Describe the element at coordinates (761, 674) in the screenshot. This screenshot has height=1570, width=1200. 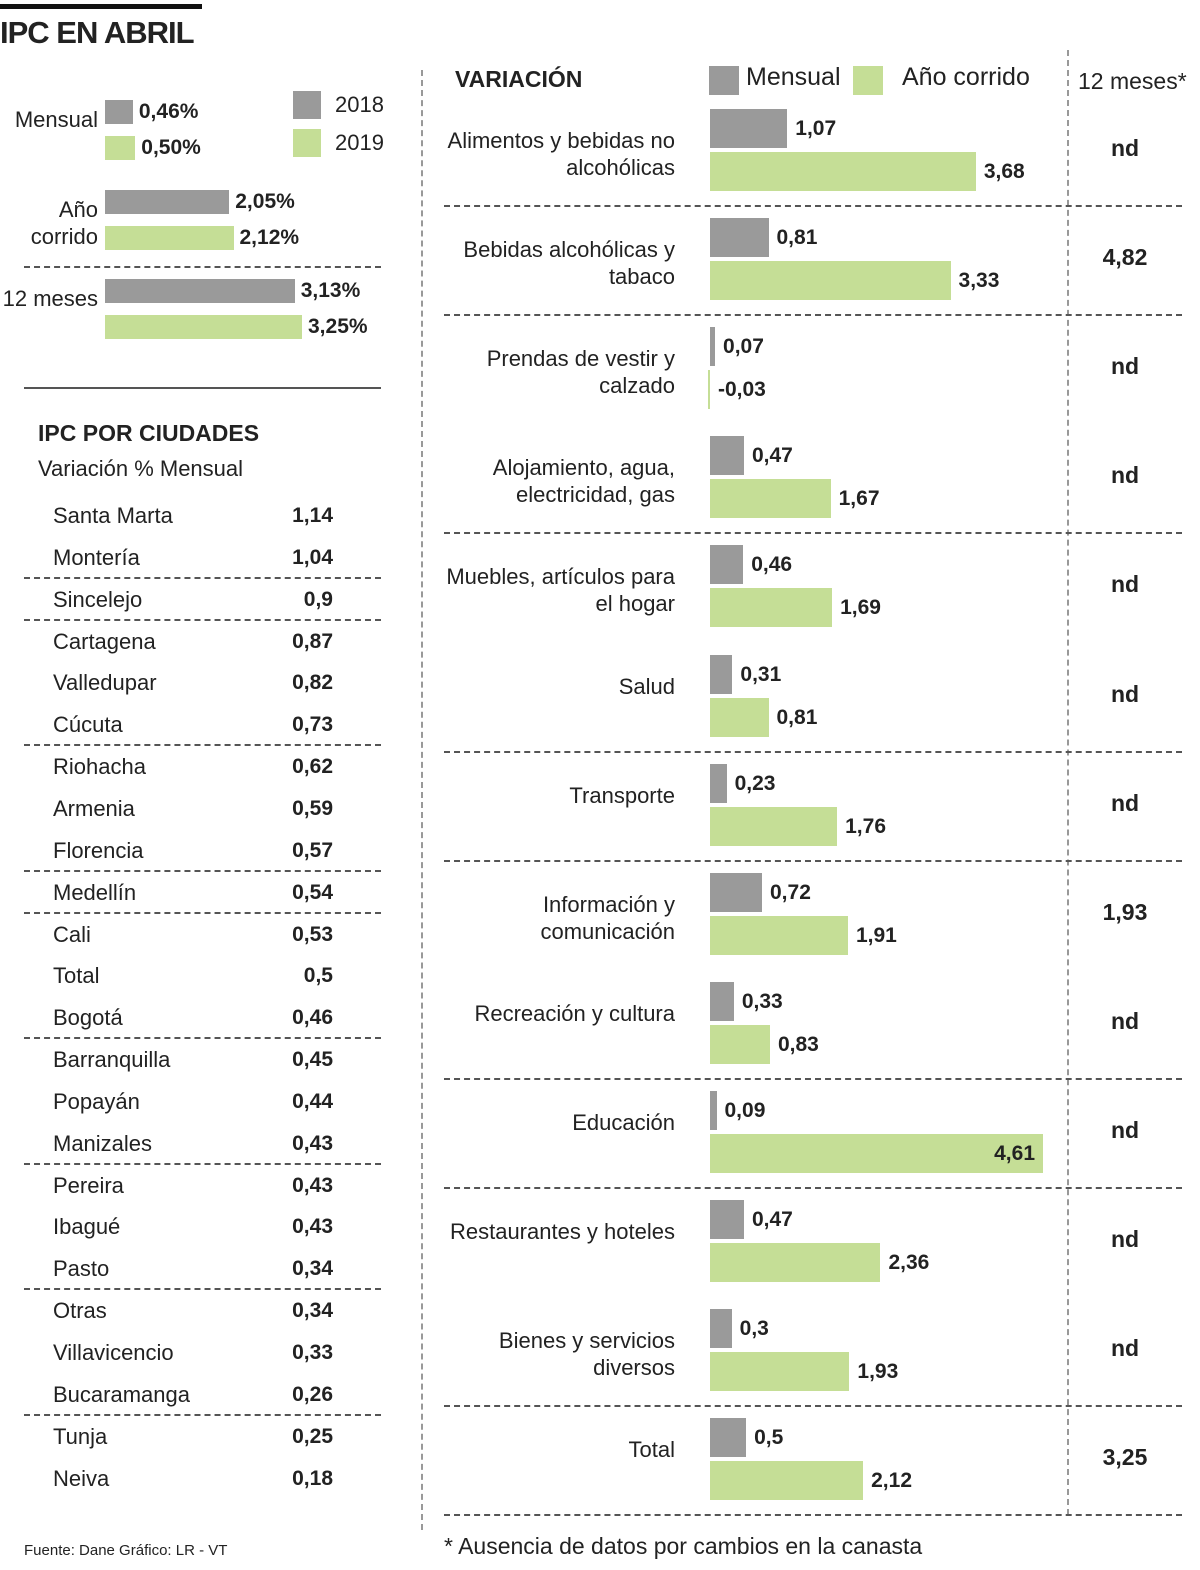
I see `value-label: 0,31` at that location.